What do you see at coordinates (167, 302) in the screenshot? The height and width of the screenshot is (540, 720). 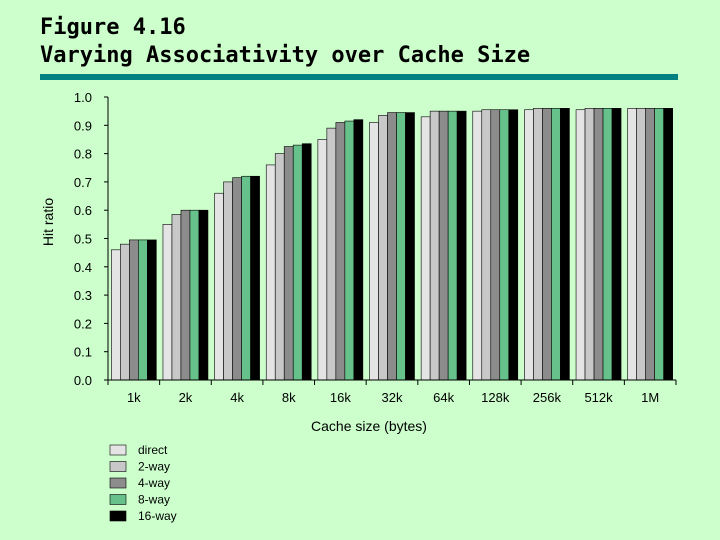 I see `bar-direct-2k` at bounding box center [167, 302].